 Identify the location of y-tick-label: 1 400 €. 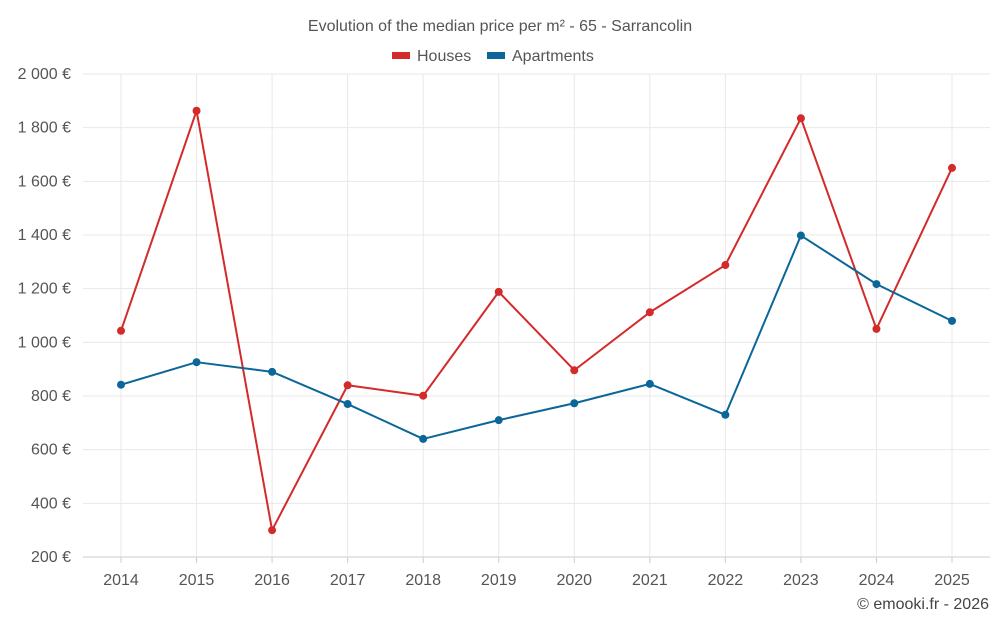
(44, 235).